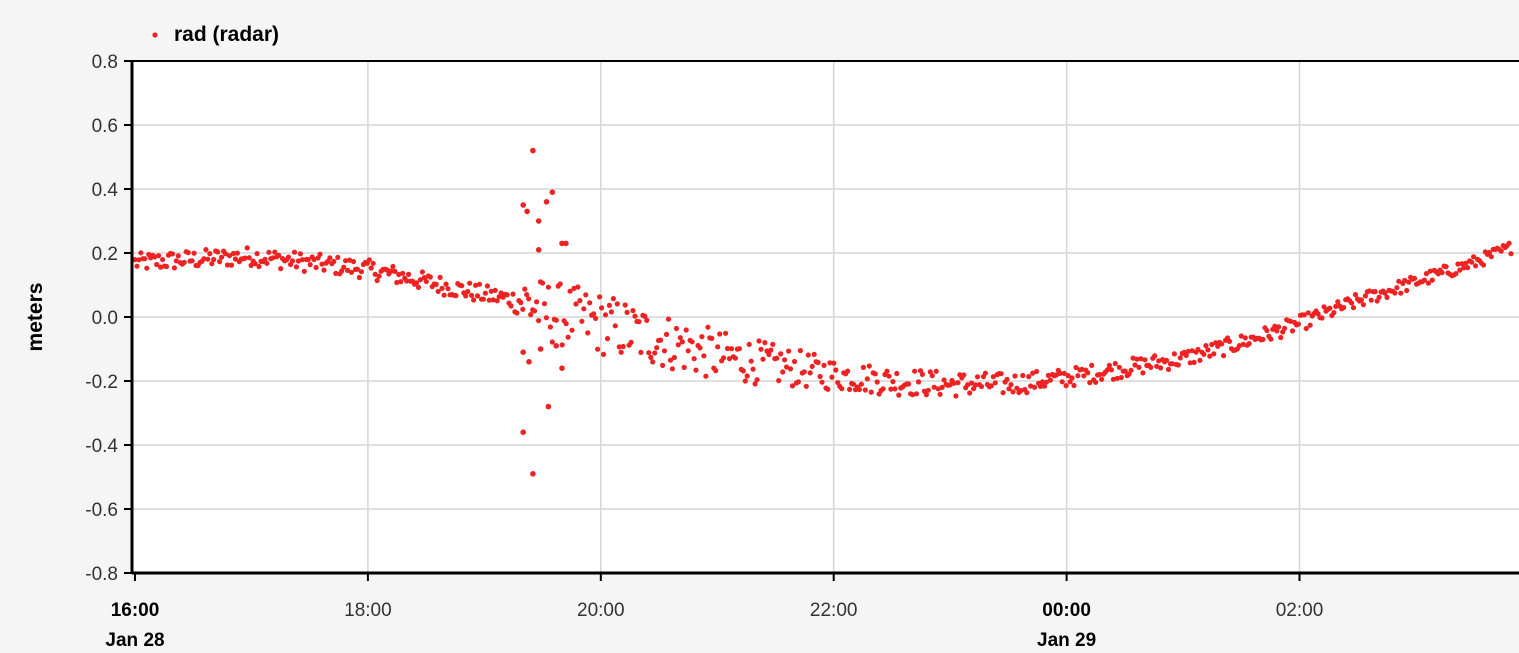 Image resolution: width=1519 pixels, height=653 pixels. I want to click on y-tick-labels: 0.8 0.6 0.4 0.2 0.0 -0.2 -0.4 -0.6 -0.8, so click(101, 318).